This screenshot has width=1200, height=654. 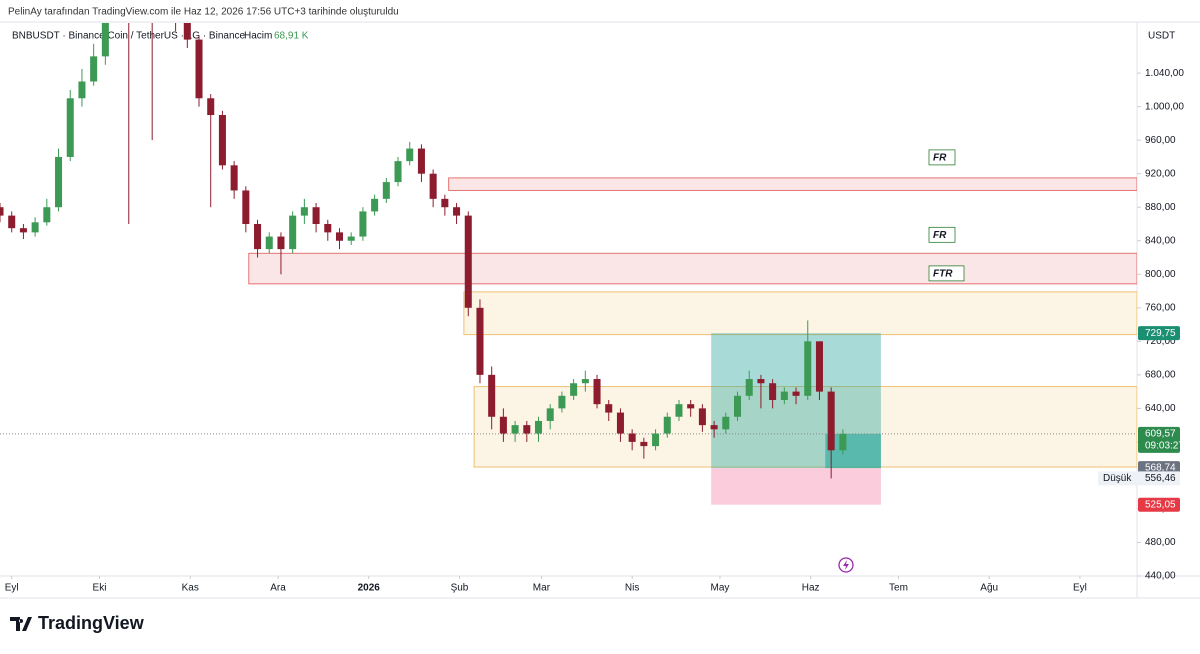 I want to click on logo, so click(x=21, y=624).